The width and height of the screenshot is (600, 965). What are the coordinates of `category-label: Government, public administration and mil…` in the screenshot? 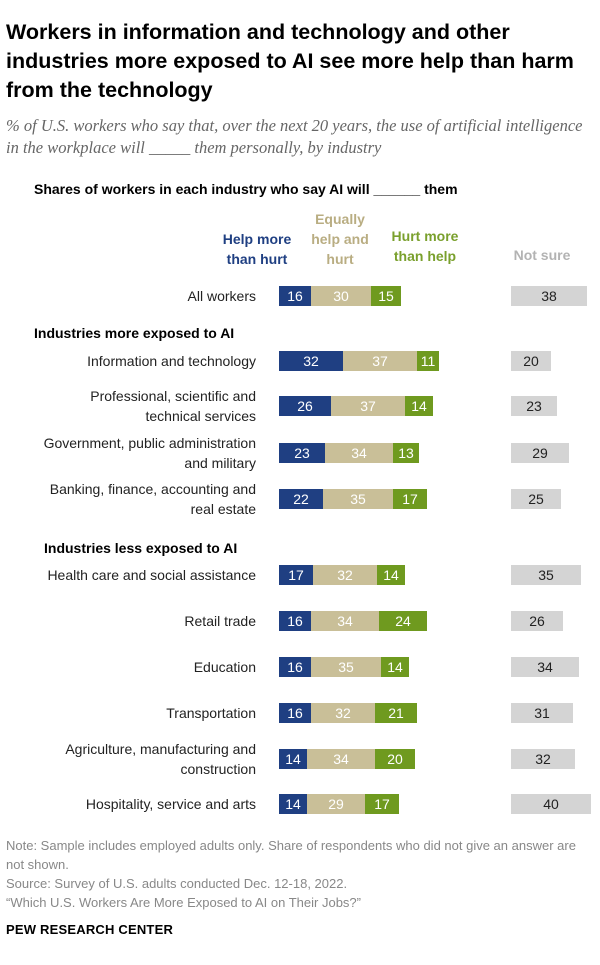 It's located at (150, 453).